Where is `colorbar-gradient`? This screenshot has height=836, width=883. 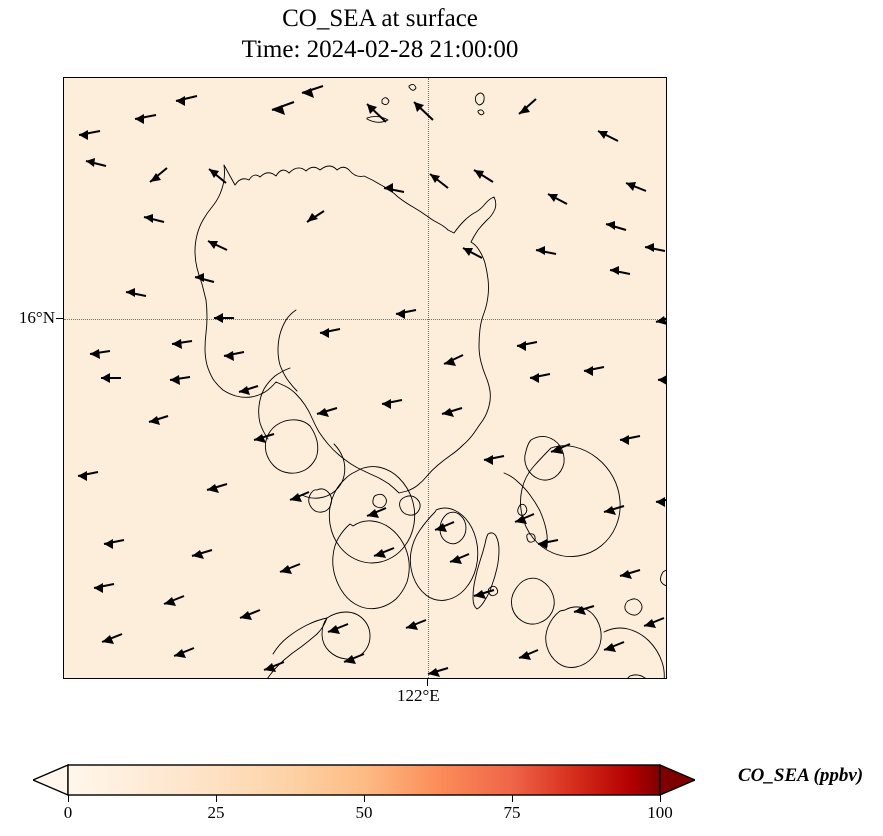
colorbar-gradient is located at coordinates (364, 780).